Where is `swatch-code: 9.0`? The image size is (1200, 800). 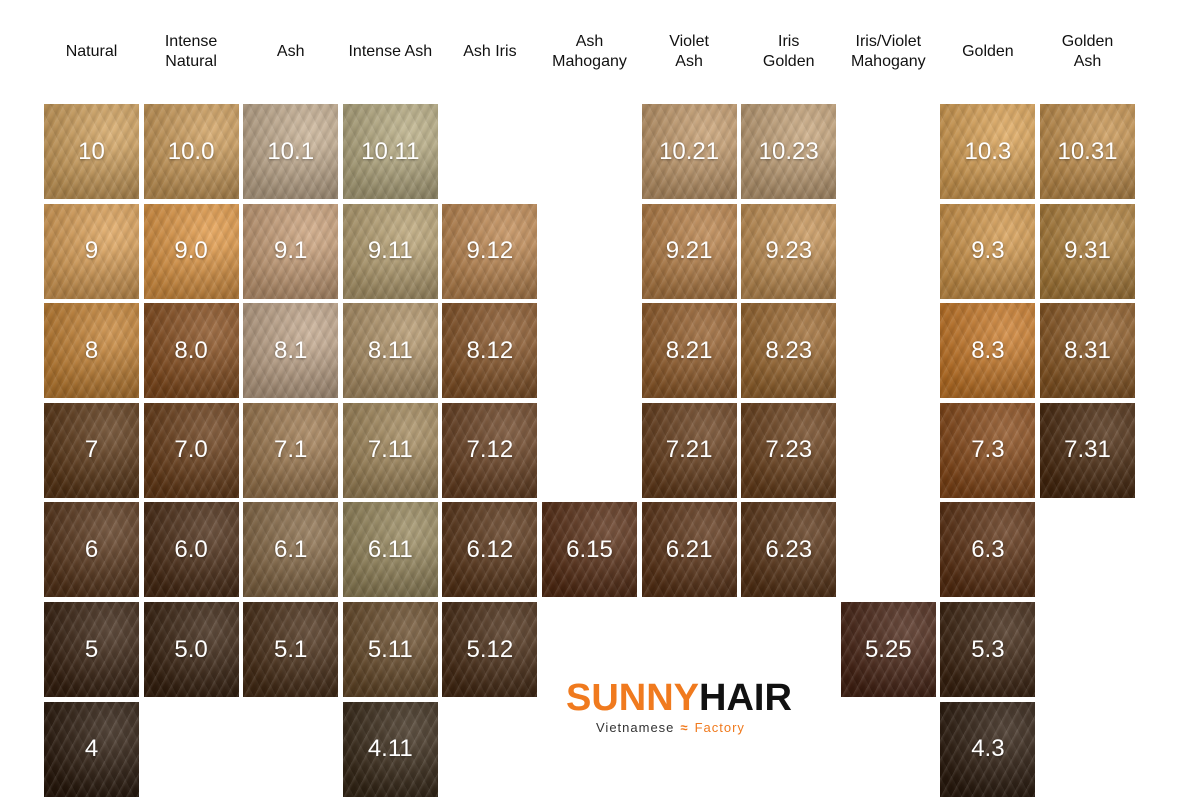 swatch-code: 9.0 is located at coordinates (191, 251).